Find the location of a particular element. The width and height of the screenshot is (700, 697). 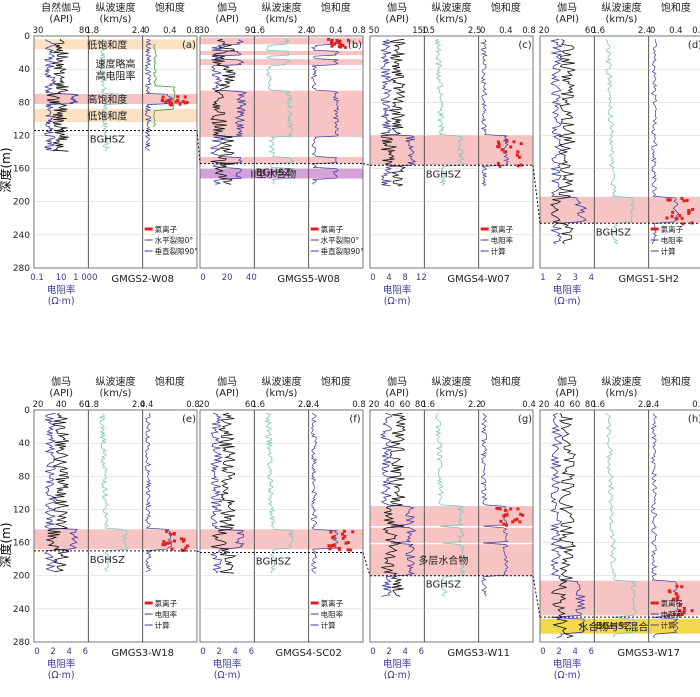

bottom-scale-label: 2 is located at coordinates (218, 652).